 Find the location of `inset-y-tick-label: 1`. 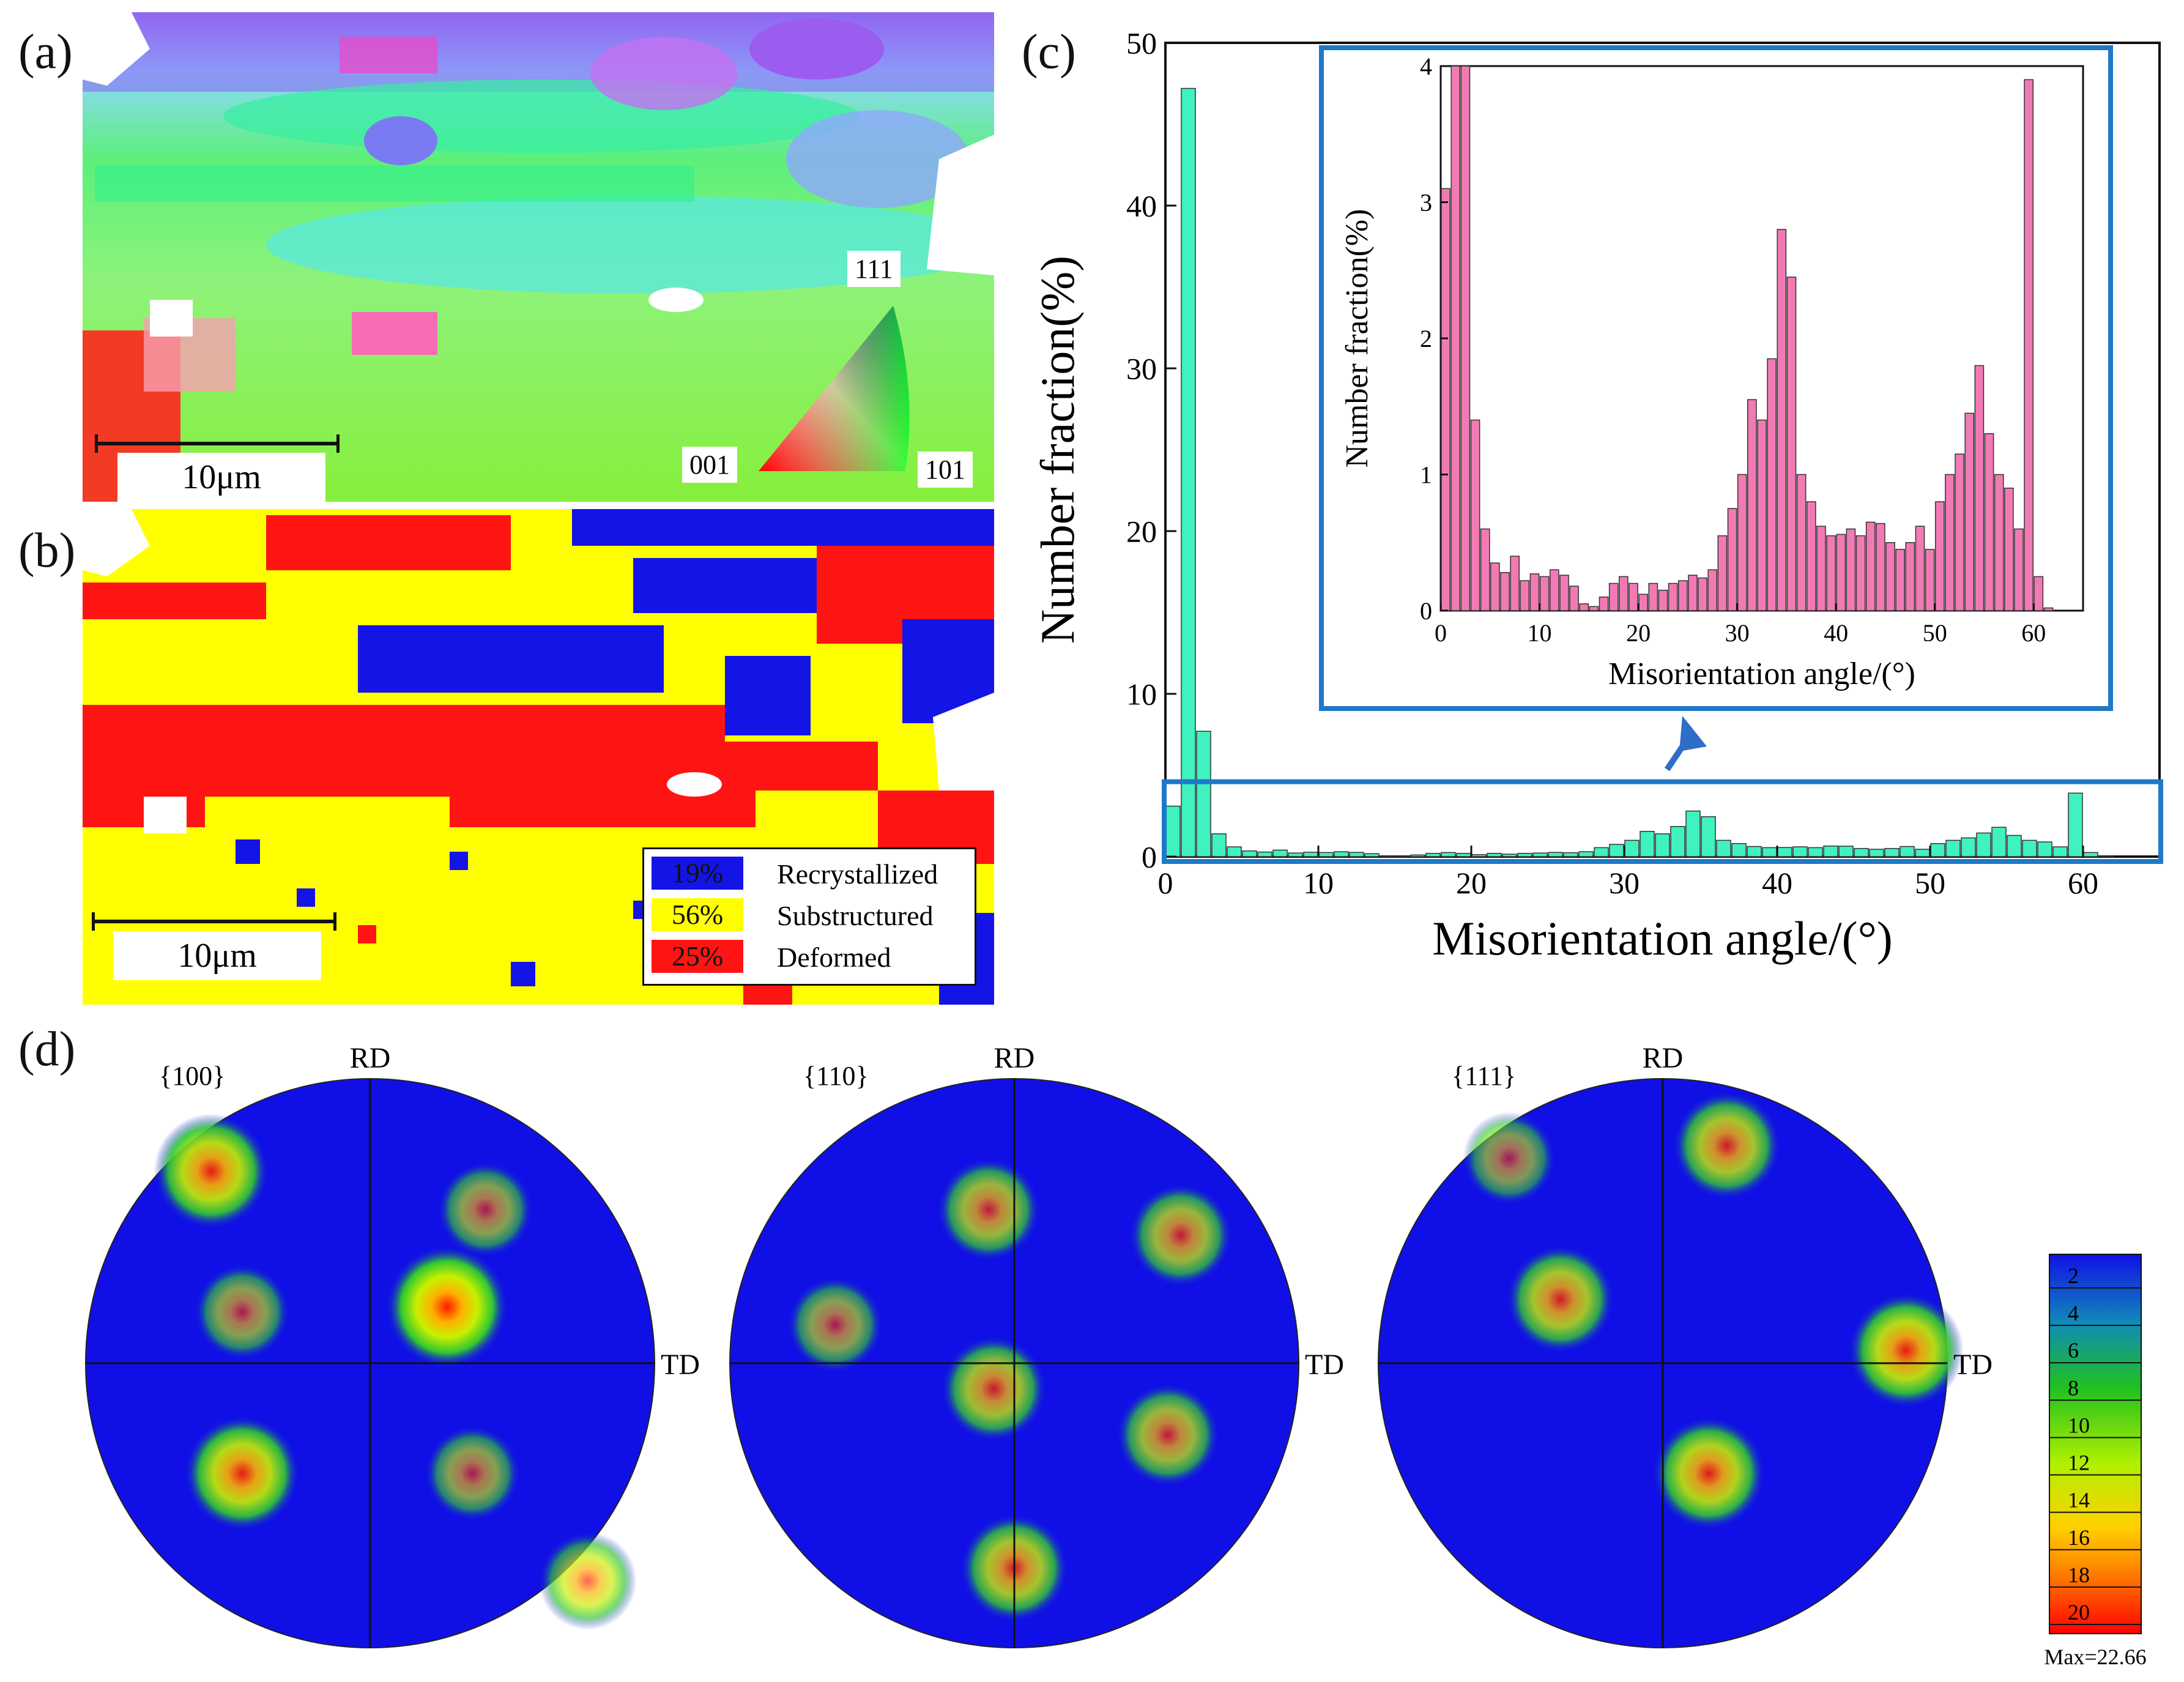

inset-y-tick-label: 1 is located at coordinates (1426, 475).